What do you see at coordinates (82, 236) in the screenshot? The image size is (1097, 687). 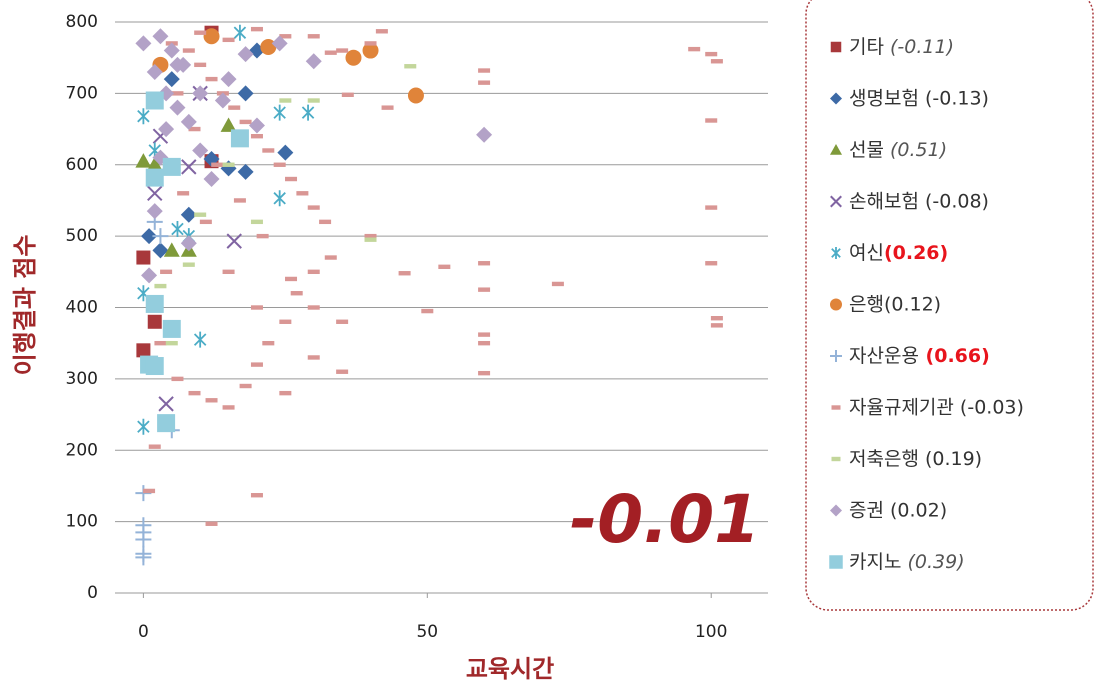 I see `y-tick-label: 500` at bounding box center [82, 236].